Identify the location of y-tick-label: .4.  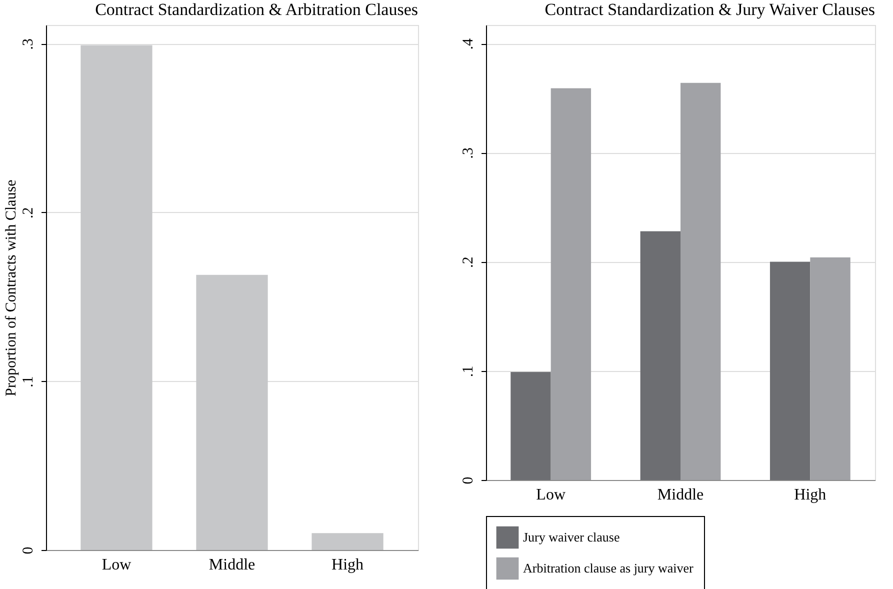
(468, 44).